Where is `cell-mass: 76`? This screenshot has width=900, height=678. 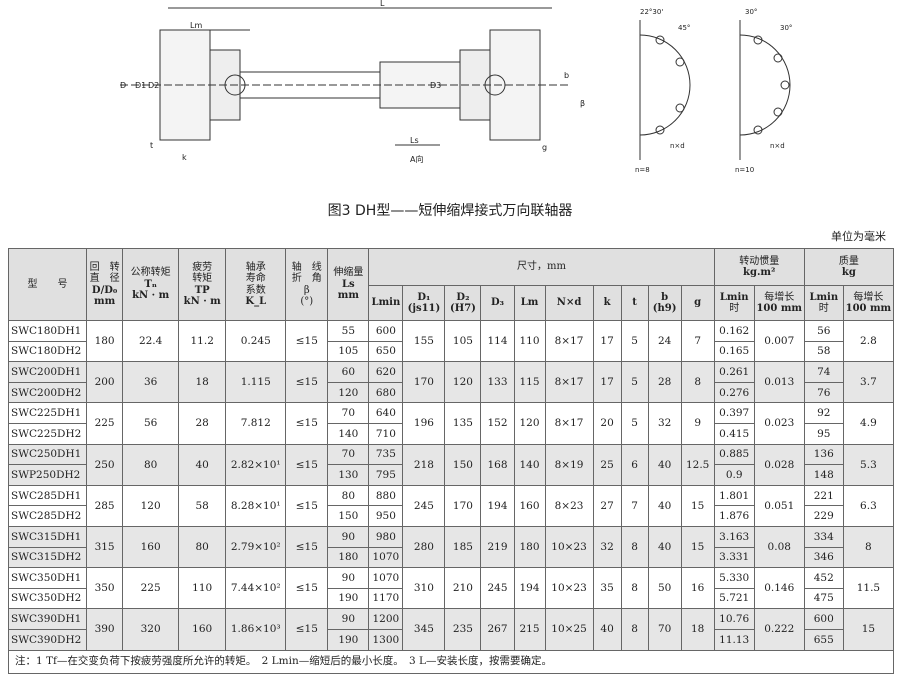 cell-mass: 76 is located at coordinates (823, 392).